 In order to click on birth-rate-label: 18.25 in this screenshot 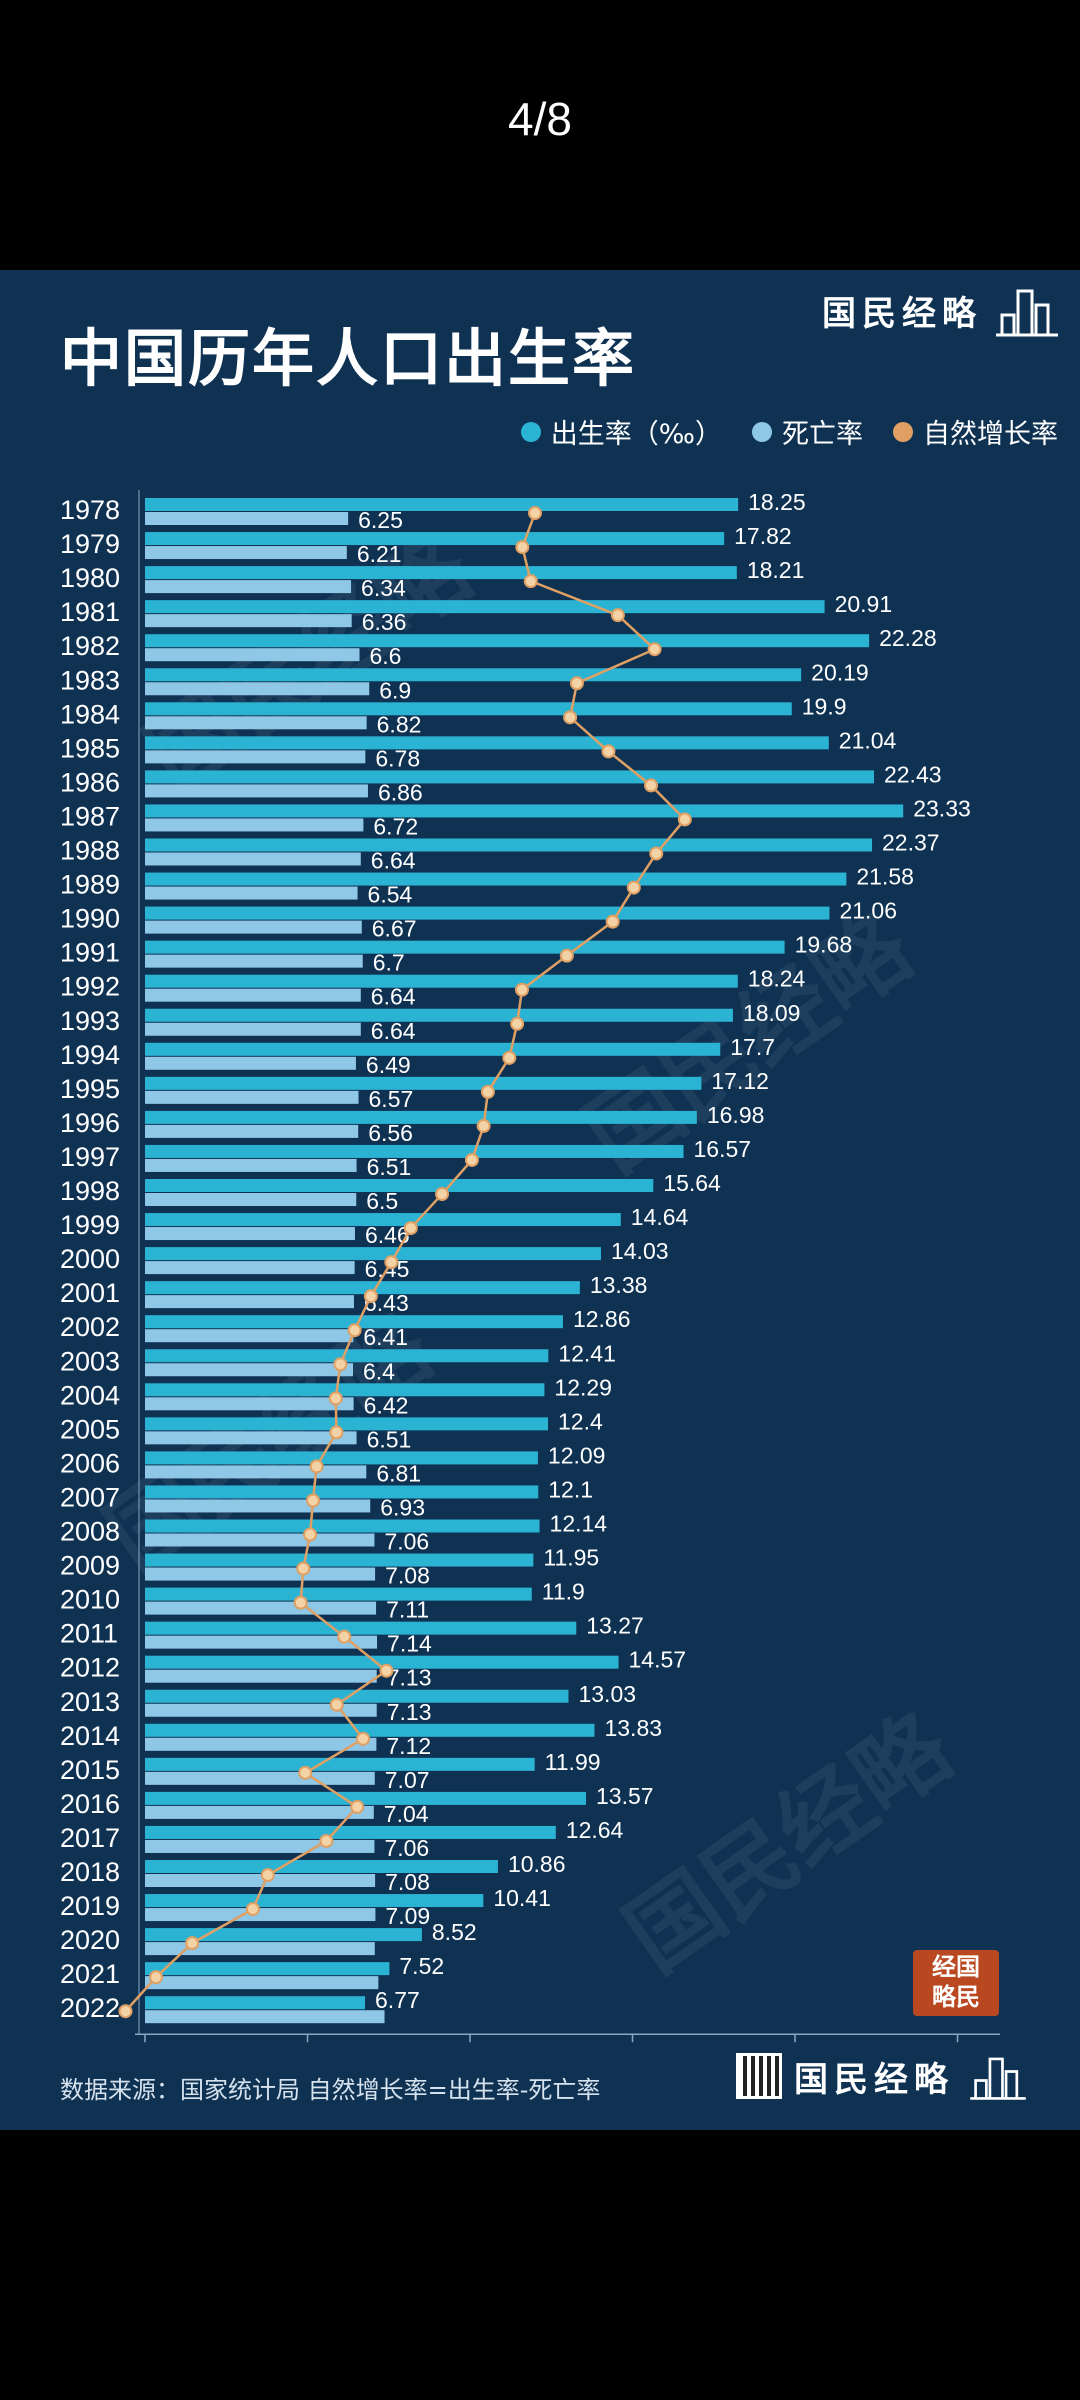, I will do `click(777, 502)`.